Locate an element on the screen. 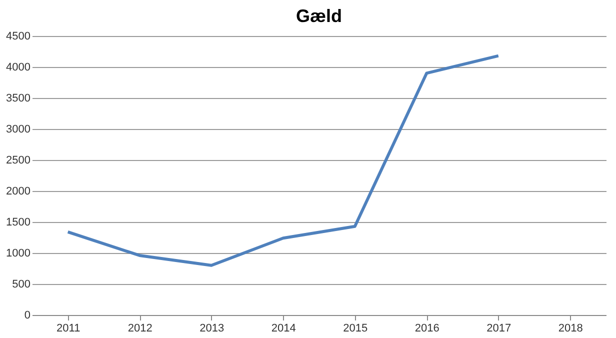  x-tick-label: 2014 is located at coordinates (283, 328).